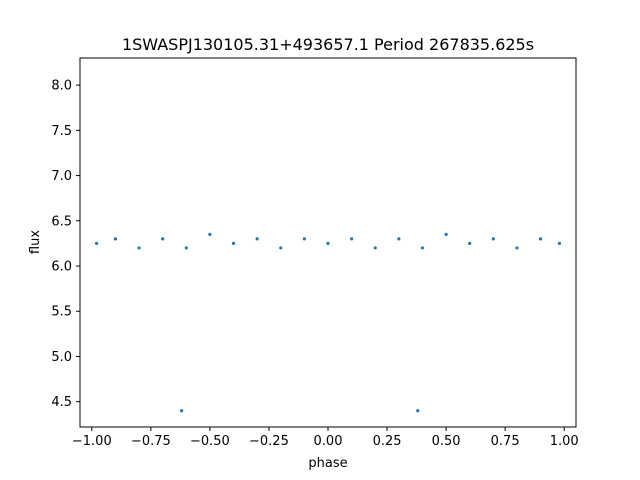 Image resolution: width=640 pixels, height=480 pixels. I want to click on x-tick-label: 0.75, so click(505, 441).